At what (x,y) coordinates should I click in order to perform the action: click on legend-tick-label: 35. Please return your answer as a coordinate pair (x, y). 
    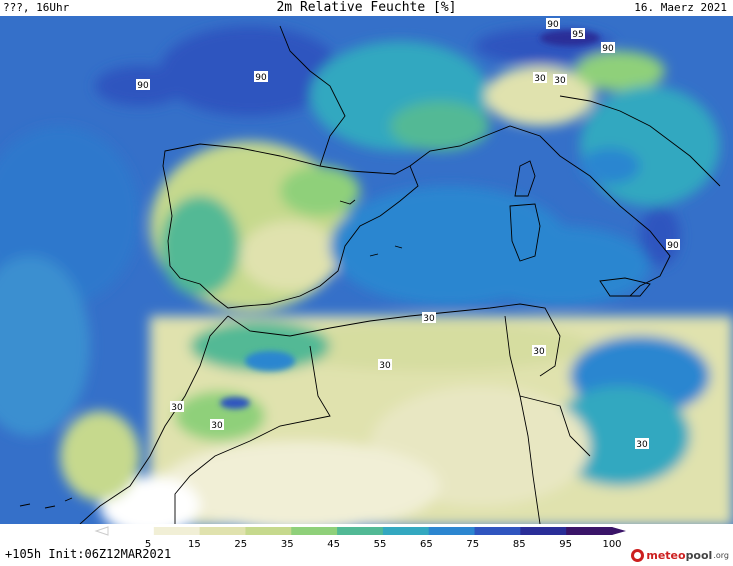
    Looking at the image, I should click on (287, 544).